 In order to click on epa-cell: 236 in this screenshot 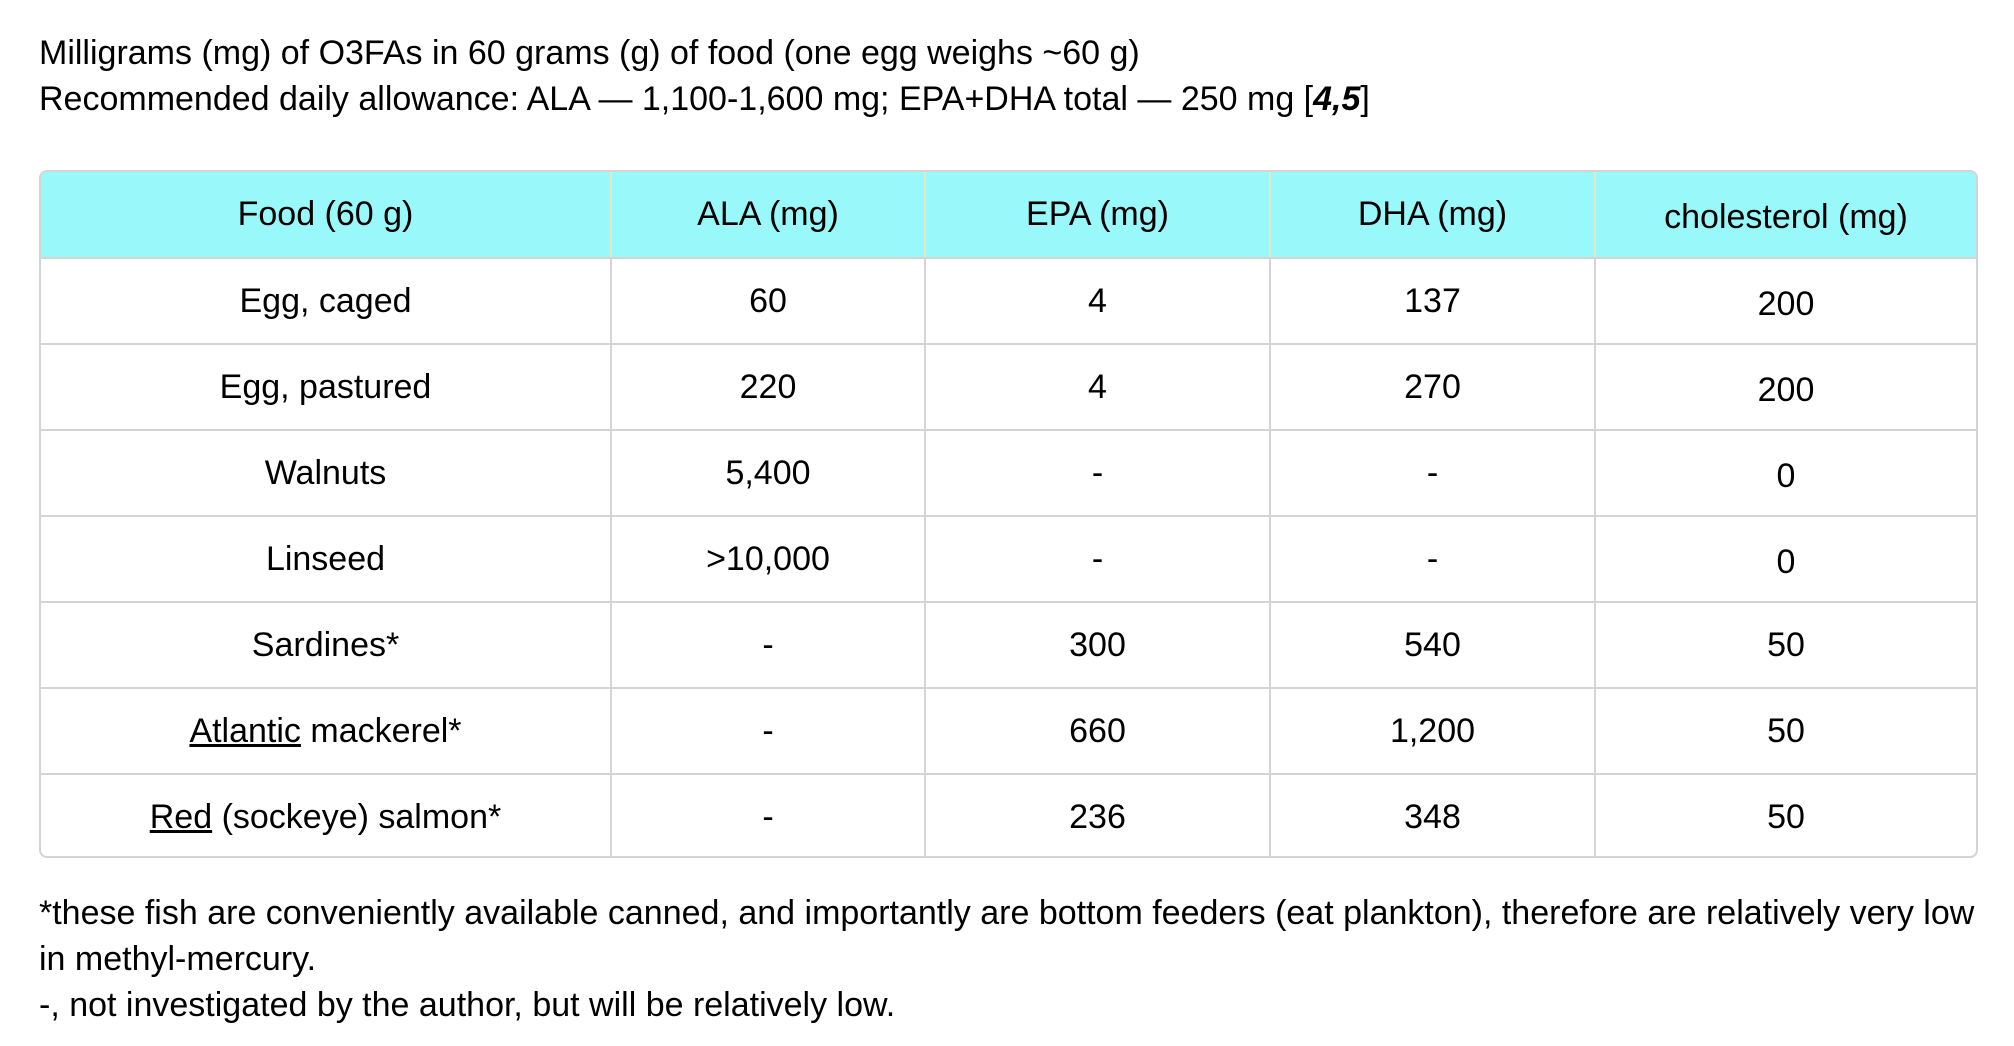, I will do `click(1098, 815)`.